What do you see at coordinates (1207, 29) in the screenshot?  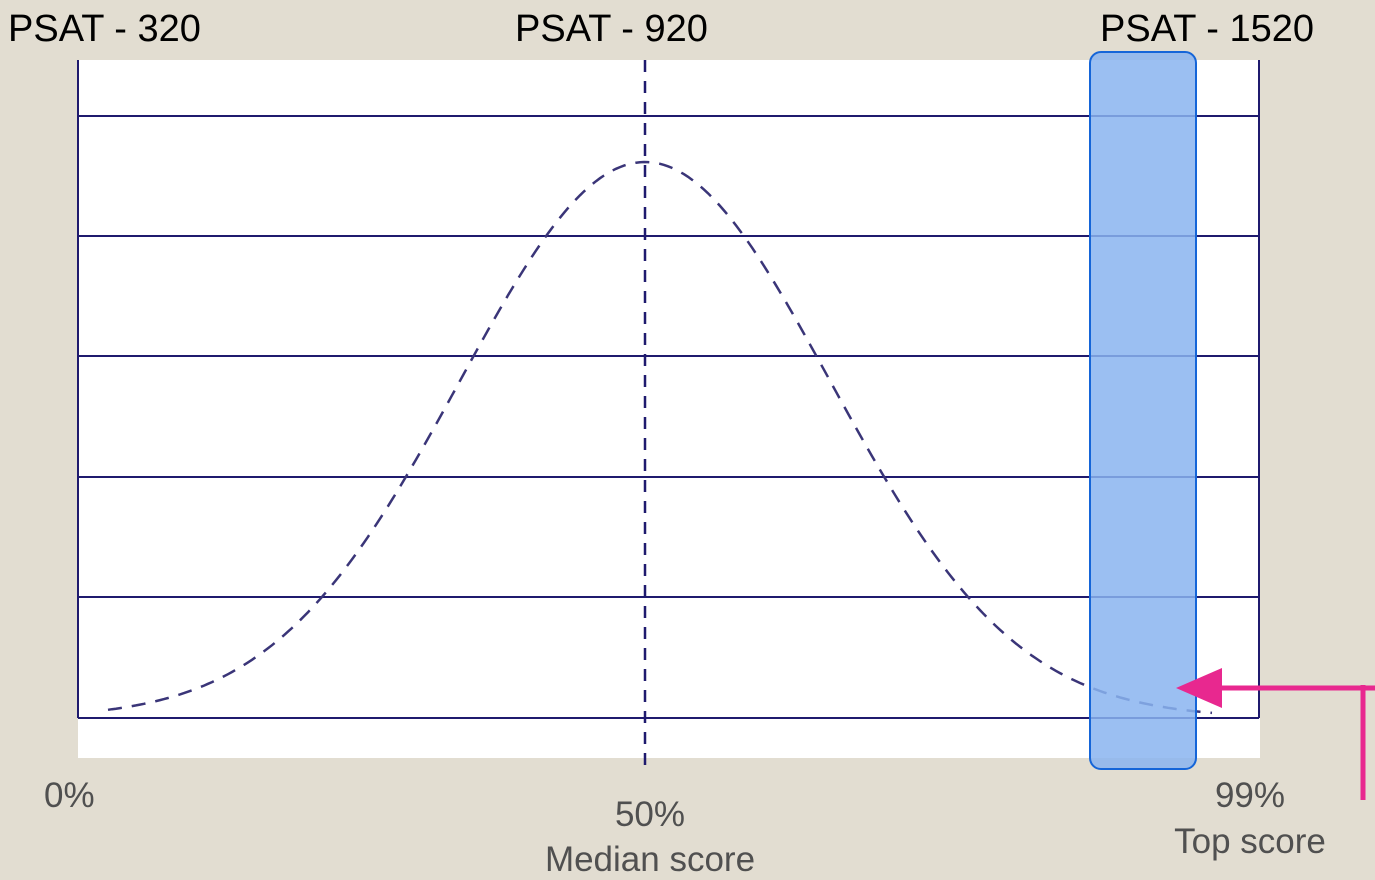 I see `top-label-max-score: PSAT - 1520` at bounding box center [1207, 29].